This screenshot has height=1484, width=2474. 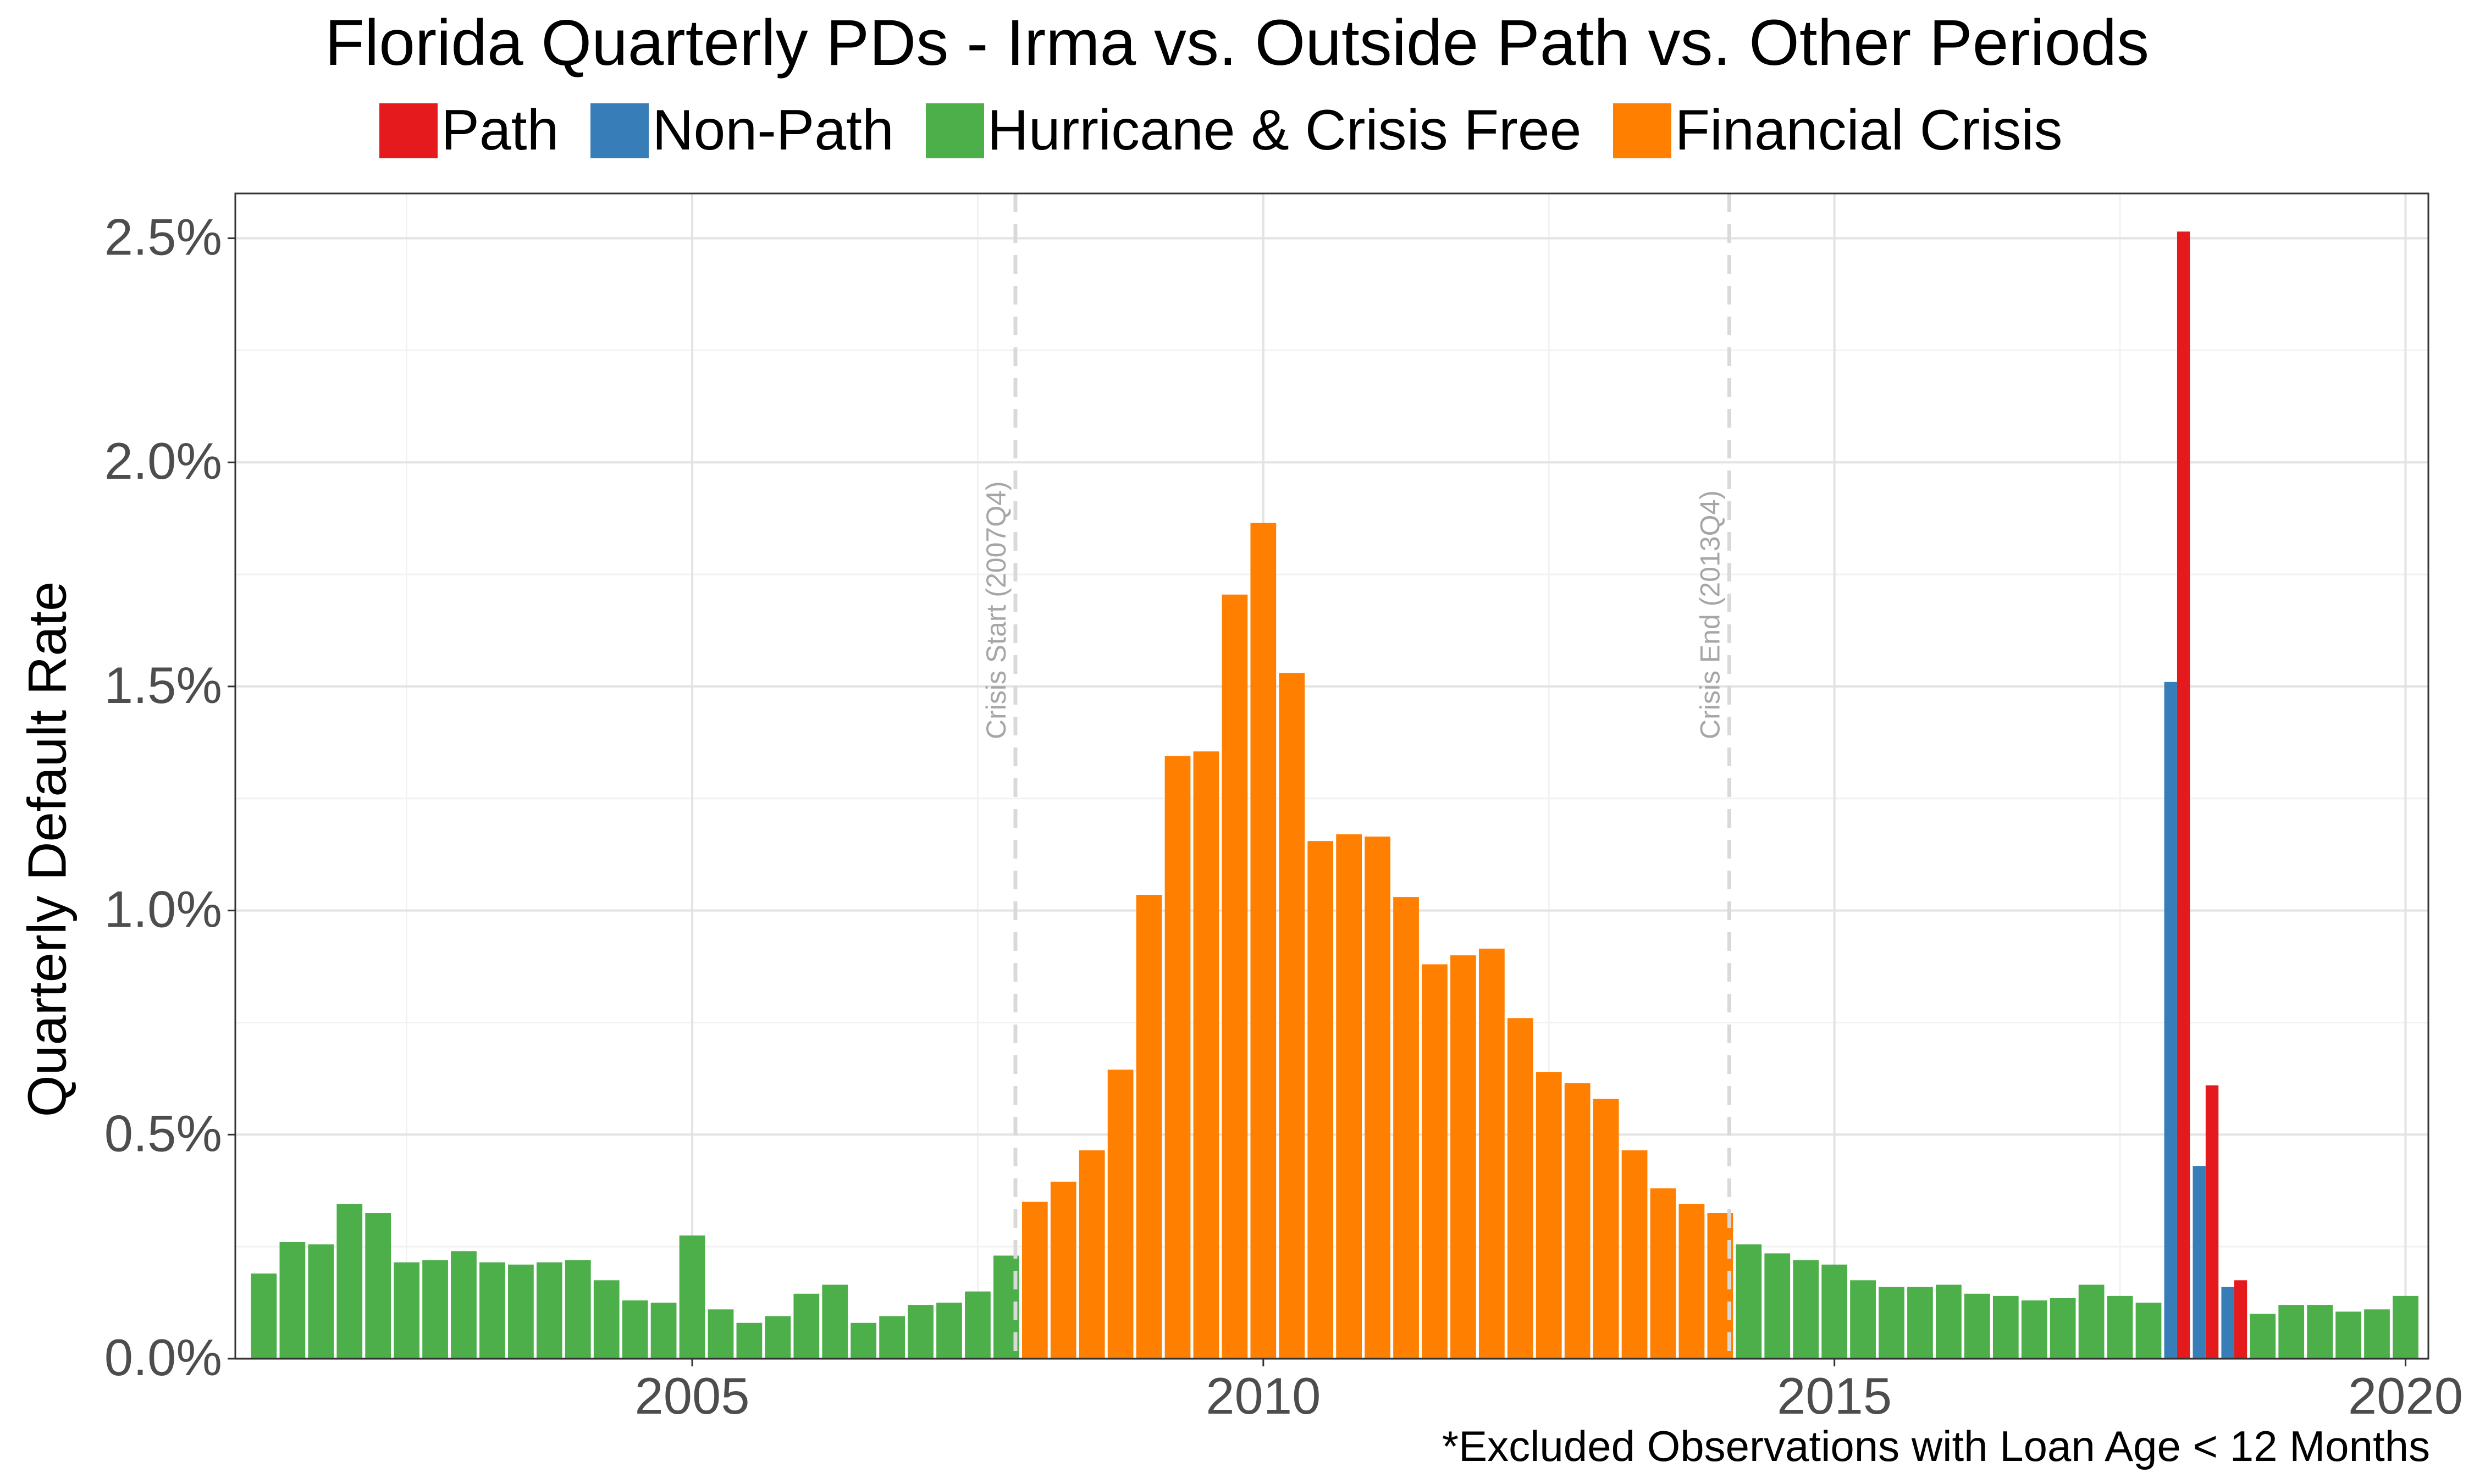 I want to click on legend-swatch-hurricane-crisis-free, so click(x=955, y=130).